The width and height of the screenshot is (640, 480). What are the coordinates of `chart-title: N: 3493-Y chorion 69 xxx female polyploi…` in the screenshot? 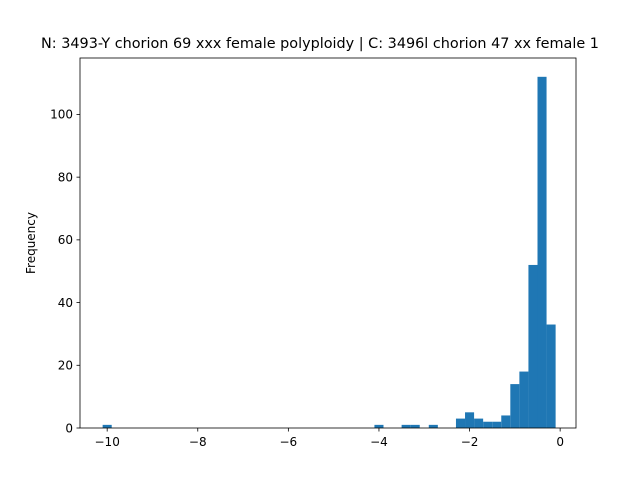 It's located at (320, 44).